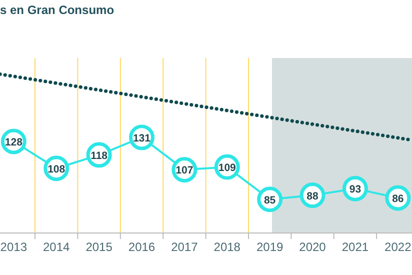 This screenshot has height=275, width=412. What do you see at coordinates (57, 10) in the screenshot?
I see `chart-title: s en Gran Consumo` at bounding box center [57, 10].